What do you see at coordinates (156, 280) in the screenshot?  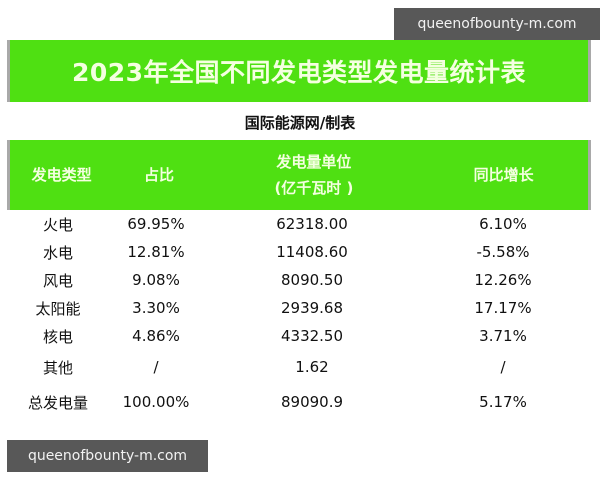 I see `cell-share: 9.08%` at bounding box center [156, 280].